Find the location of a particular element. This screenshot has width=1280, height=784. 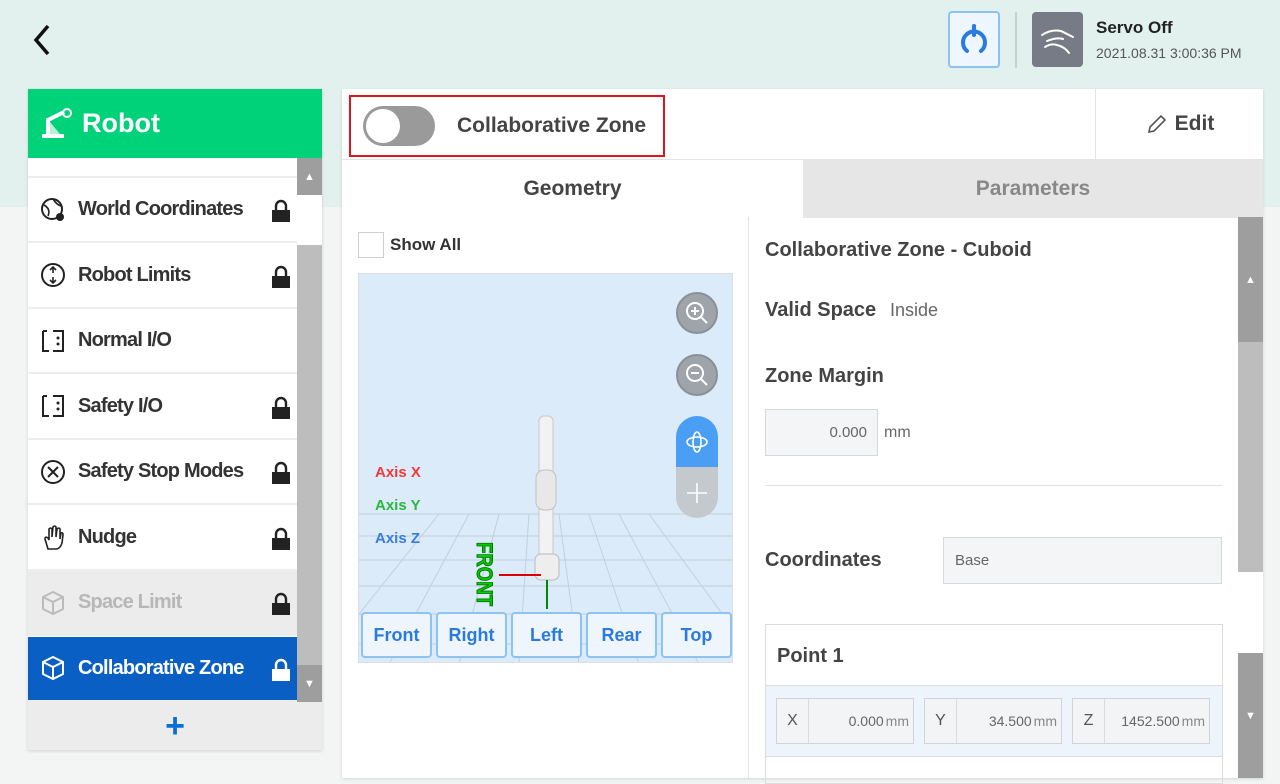

axis-x-label: Axis X is located at coordinates (398, 472).